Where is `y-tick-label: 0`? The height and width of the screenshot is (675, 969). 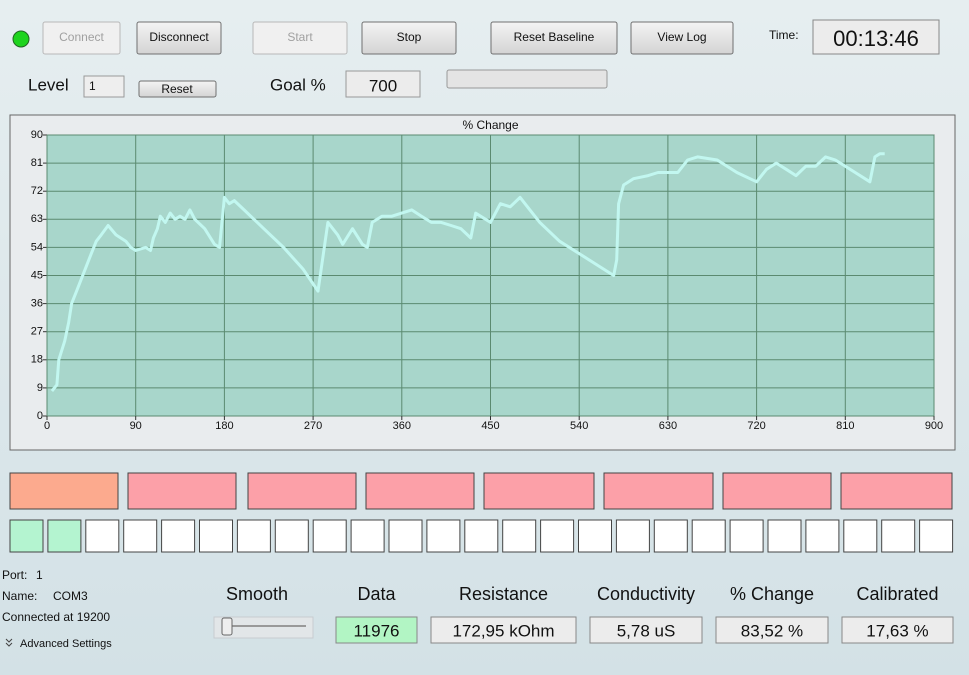 y-tick-label: 0 is located at coordinates (40, 416).